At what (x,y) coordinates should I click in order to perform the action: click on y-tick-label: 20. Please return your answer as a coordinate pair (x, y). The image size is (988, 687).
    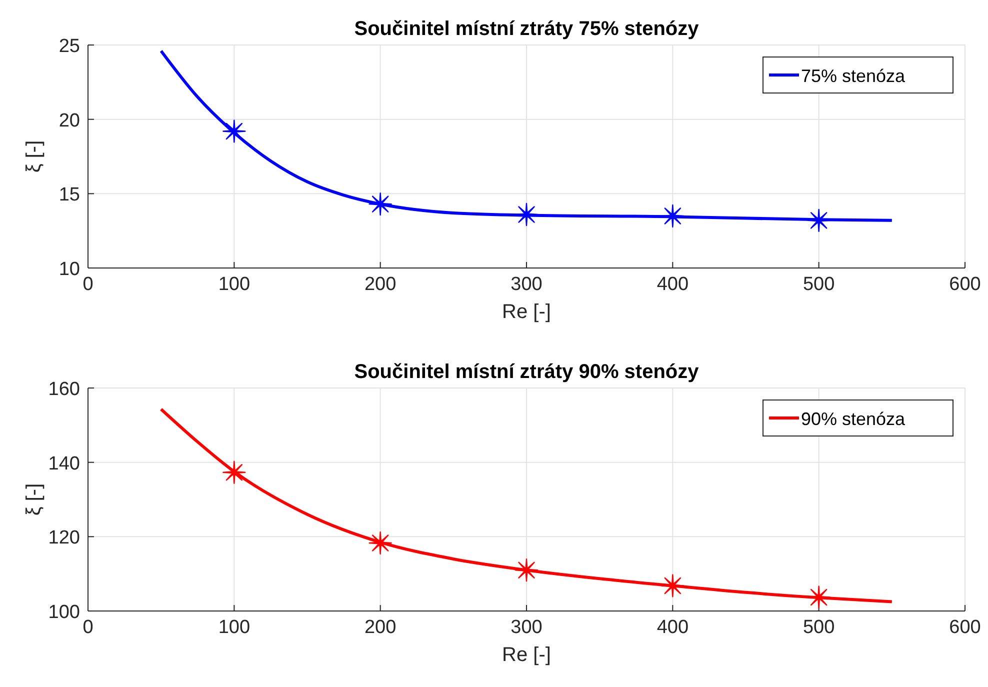
    Looking at the image, I should click on (69, 121).